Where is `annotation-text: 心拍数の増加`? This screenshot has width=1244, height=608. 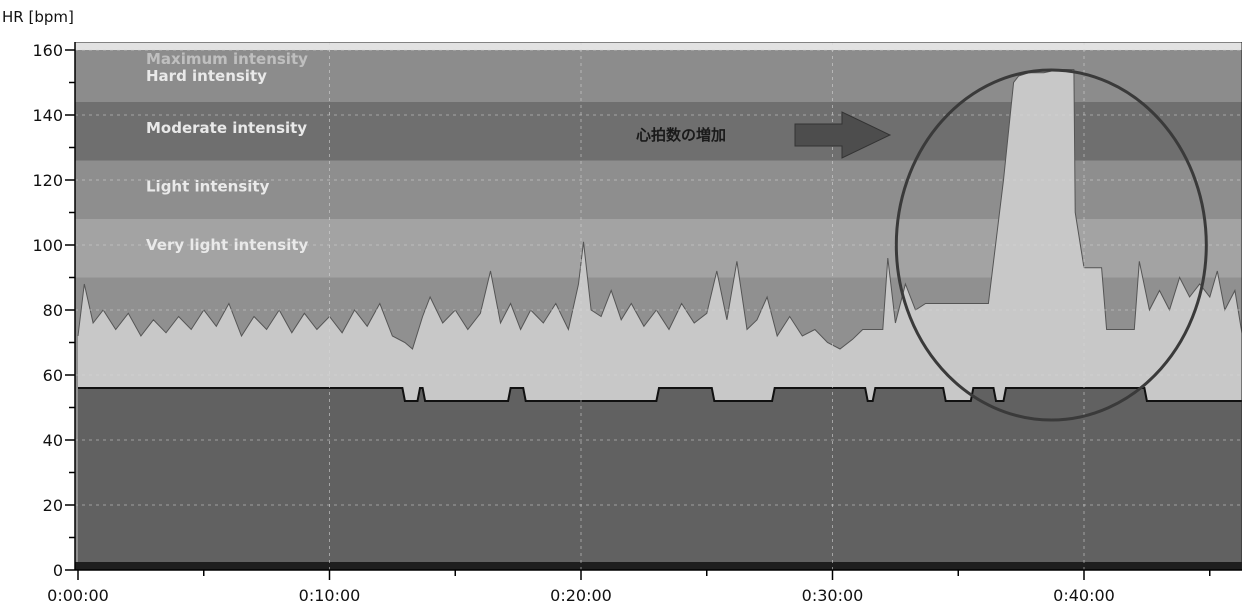 annotation-text: 心拍数の増加 is located at coordinates (681, 135).